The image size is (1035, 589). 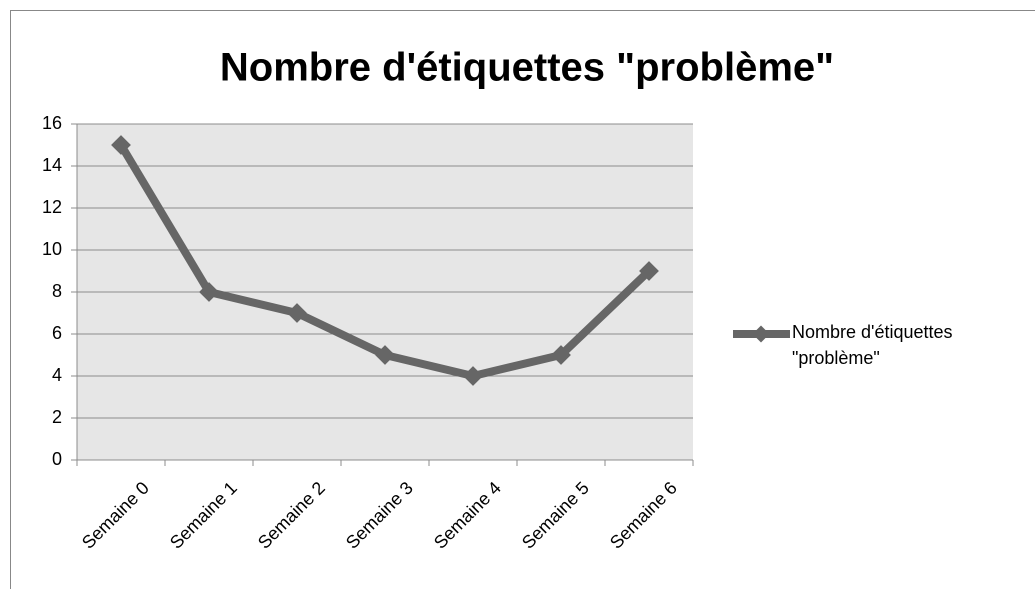 I want to click on y-tick-label: 8, so click(x=57, y=291).